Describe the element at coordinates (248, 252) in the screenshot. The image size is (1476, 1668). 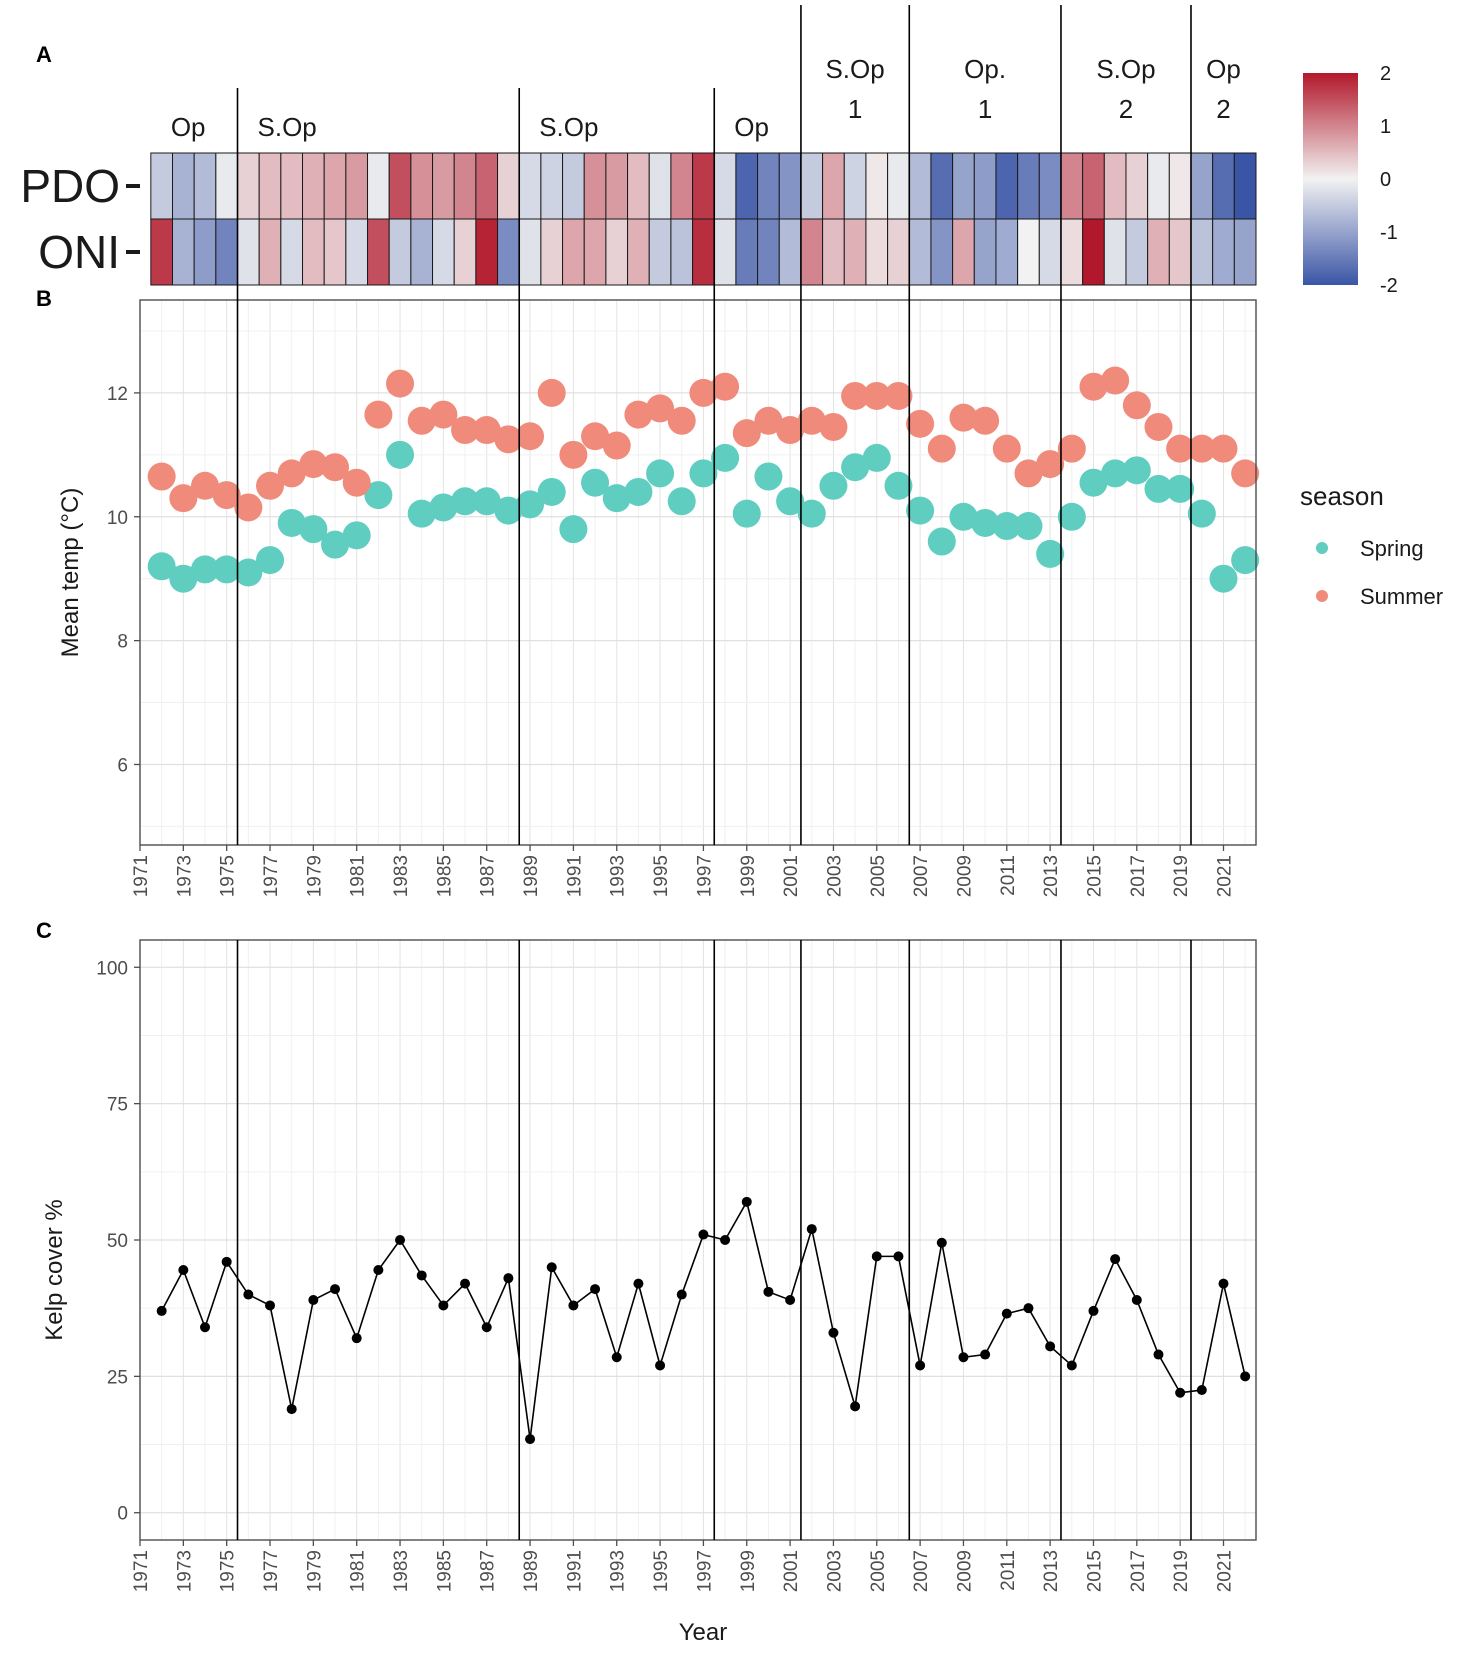
I see `heatmap-cell-oni-1976` at that location.